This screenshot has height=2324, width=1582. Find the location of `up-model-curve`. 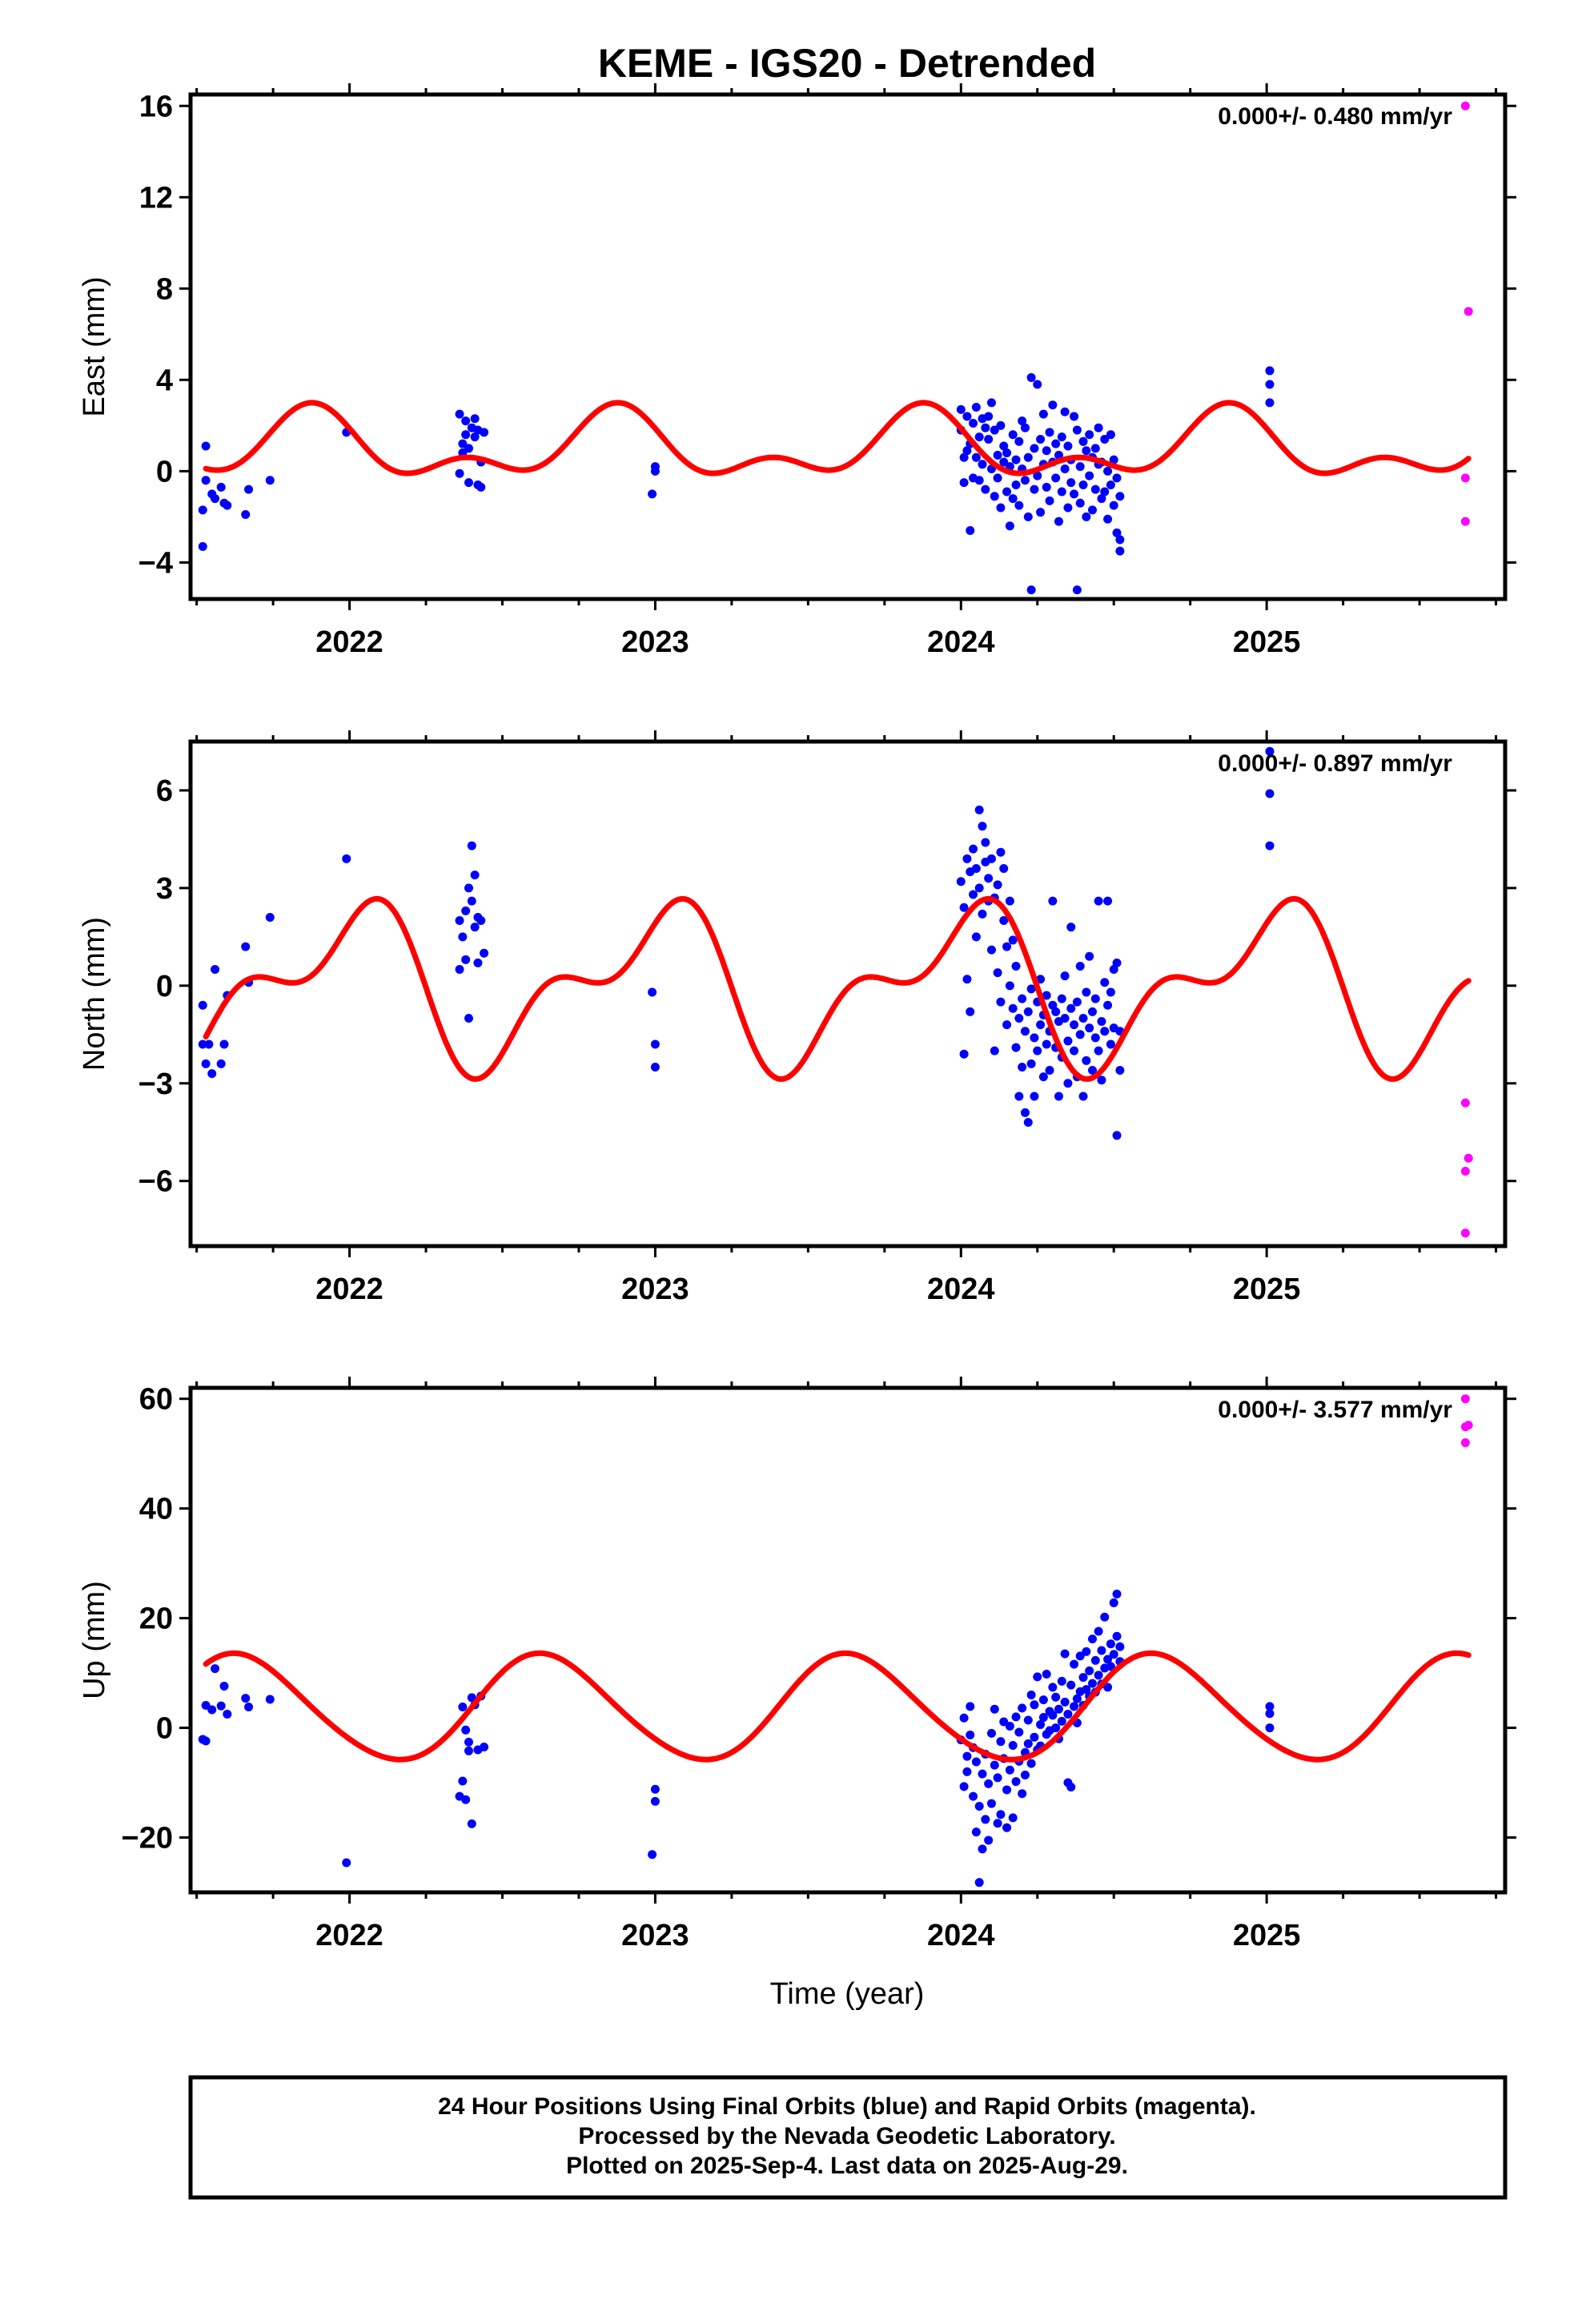

up-model-curve is located at coordinates (838, 1707).